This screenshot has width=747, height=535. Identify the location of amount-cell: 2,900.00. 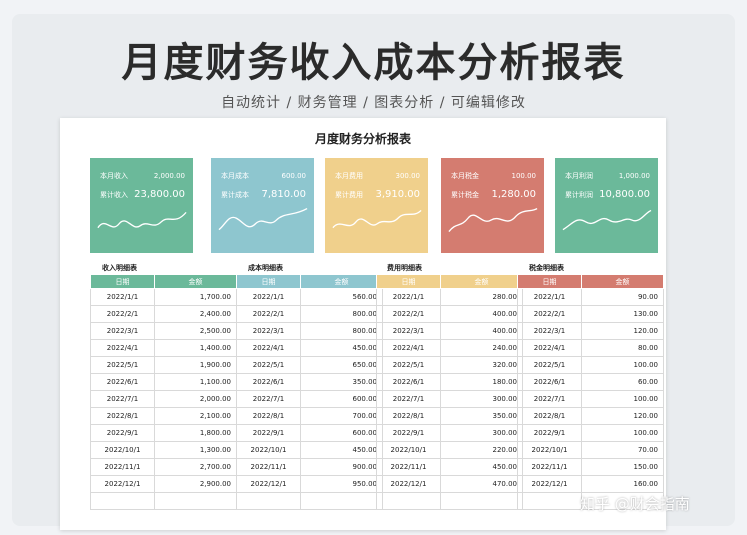
(195, 484).